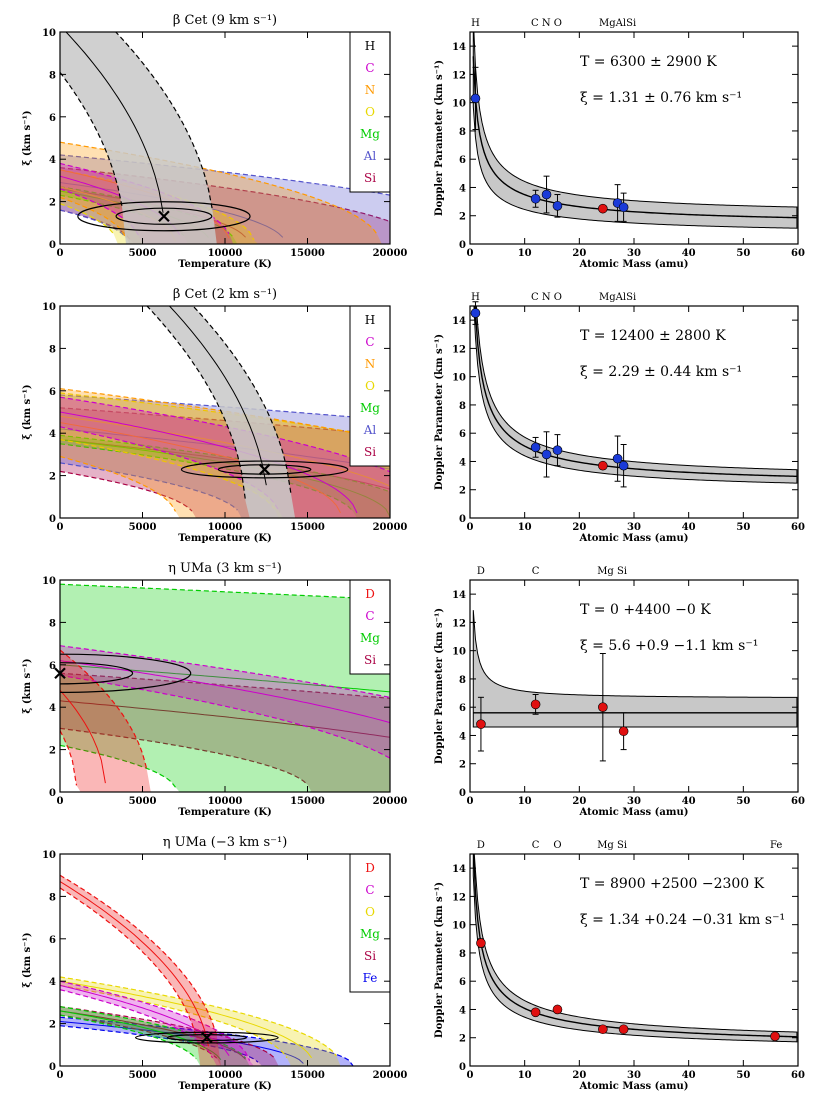 The width and height of the screenshot is (830, 1112). What do you see at coordinates (617, 458) in the screenshot?
I see `point-al` at bounding box center [617, 458].